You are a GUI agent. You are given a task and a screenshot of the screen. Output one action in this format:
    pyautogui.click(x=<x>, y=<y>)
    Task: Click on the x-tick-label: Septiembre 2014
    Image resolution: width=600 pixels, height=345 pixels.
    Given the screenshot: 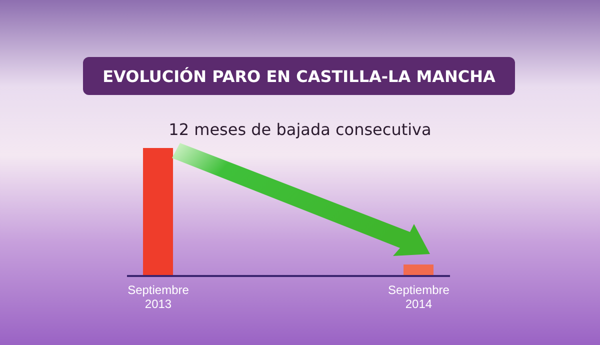 What is the action you would take?
    pyautogui.click(x=419, y=297)
    